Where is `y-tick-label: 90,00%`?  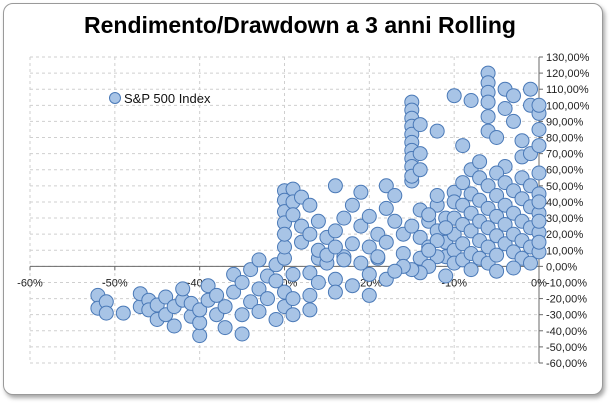 y-tick-label: 90,00% is located at coordinates (565, 122).